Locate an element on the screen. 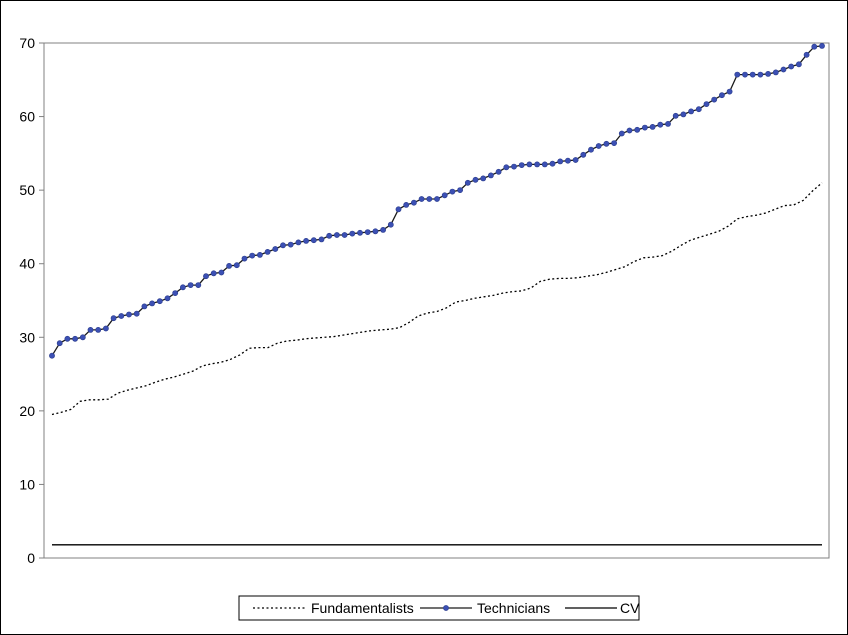  legend-label-technicians: Technicians is located at coordinates (513, 608).